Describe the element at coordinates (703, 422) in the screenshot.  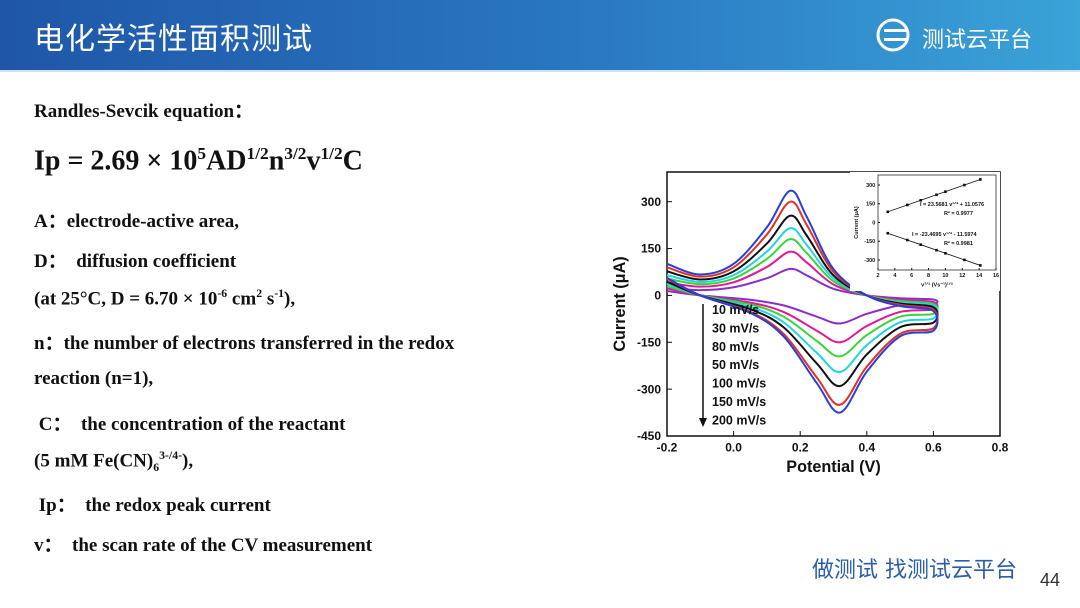
I see `legend-arrowhead` at that location.